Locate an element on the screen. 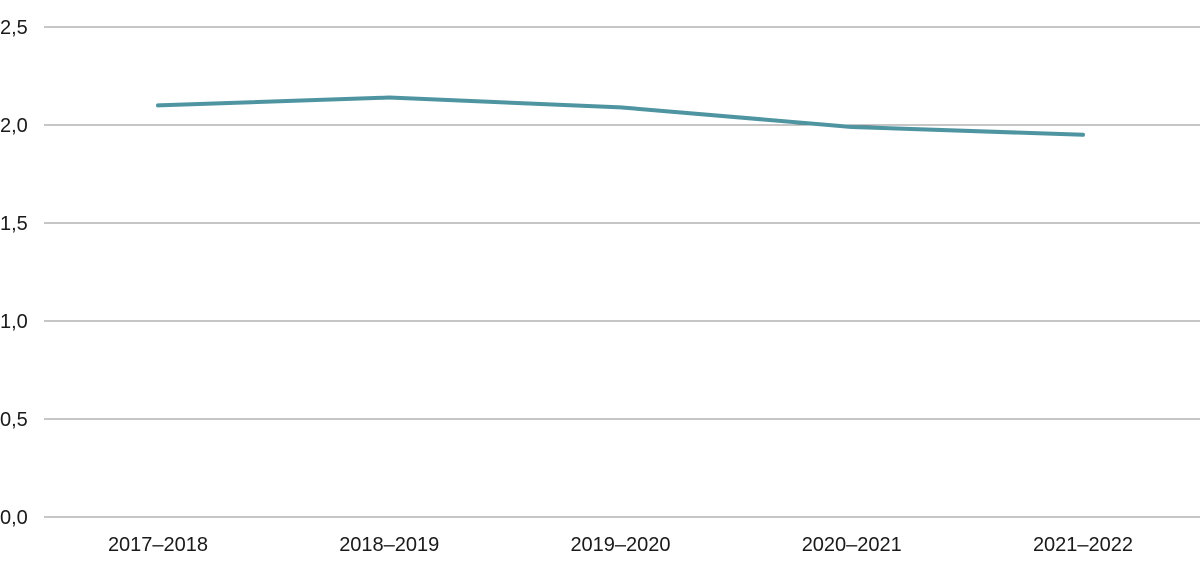 The image size is (1200, 571). series-layer is located at coordinates (620, 116).